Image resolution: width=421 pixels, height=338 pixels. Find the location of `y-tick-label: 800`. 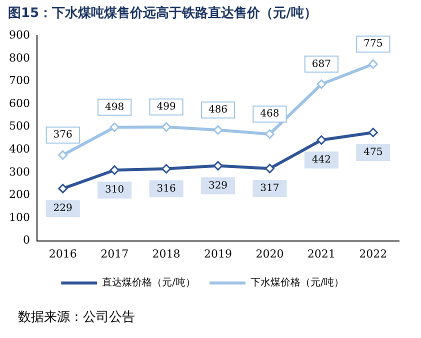

y-tick-label: 800 is located at coordinates (19, 57).